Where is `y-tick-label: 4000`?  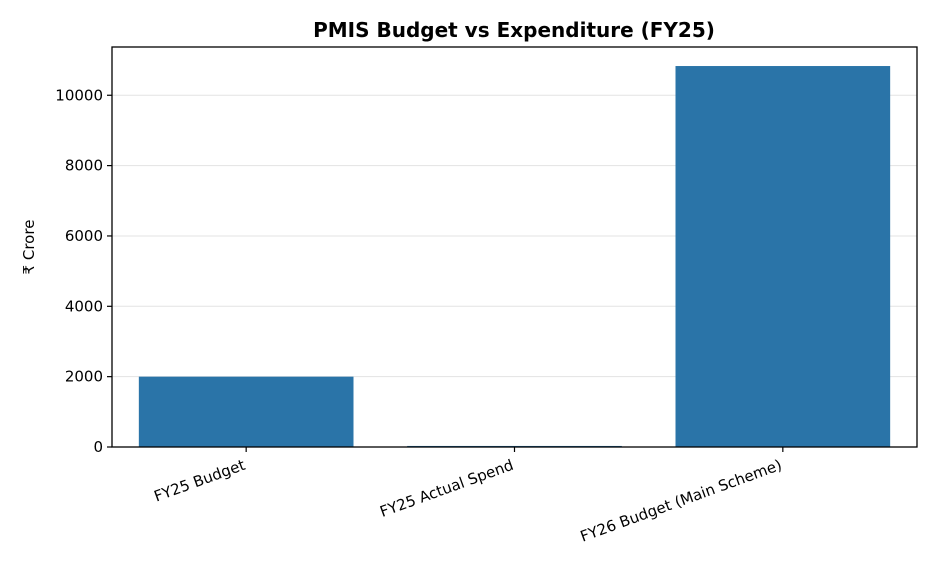
y-tick-label: 4000 is located at coordinates (84, 306).